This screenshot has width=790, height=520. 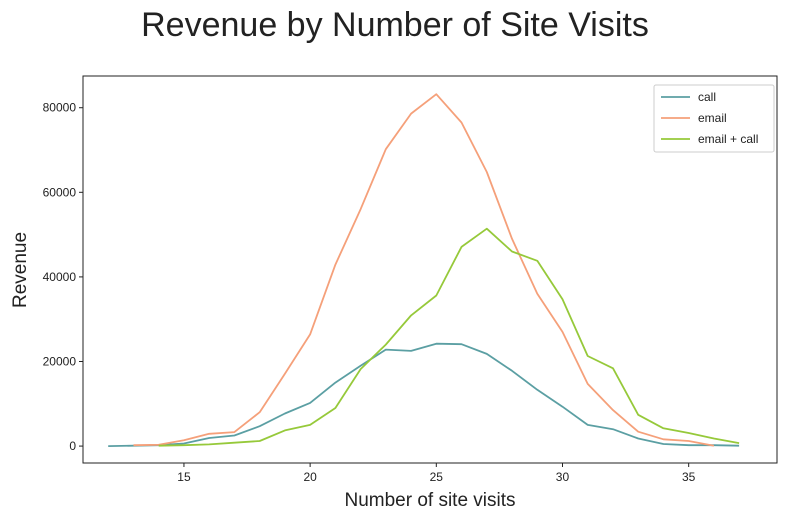 I want to click on legend-entry: email + call, so click(x=728, y=139).